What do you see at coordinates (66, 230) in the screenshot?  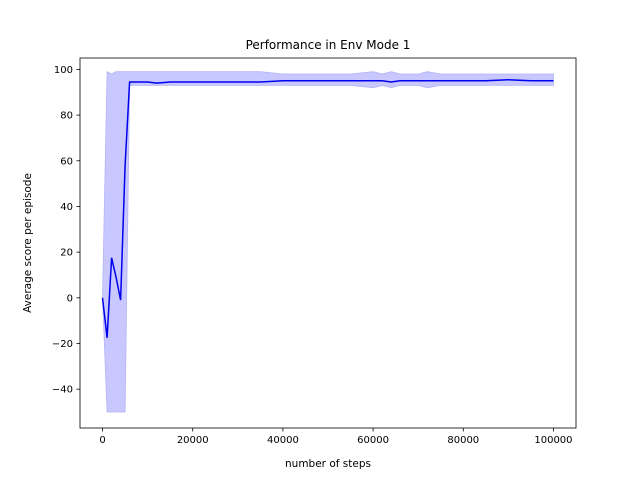 I see `y-axis-ticks: −40 −20 0 20 40 60 80 100` at bounding box center [66, 230].